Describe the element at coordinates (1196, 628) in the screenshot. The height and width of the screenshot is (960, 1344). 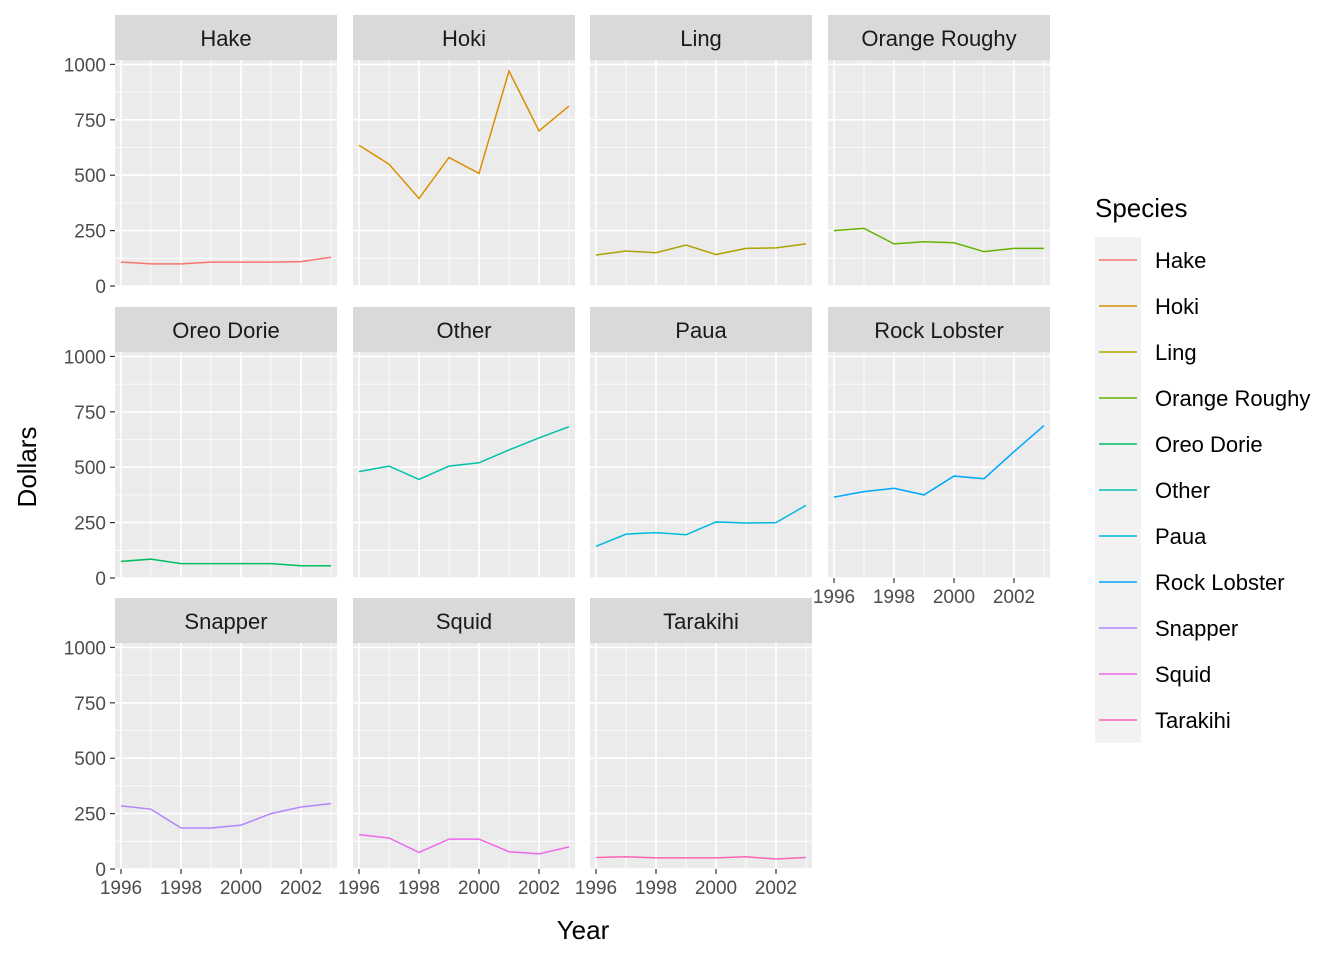
I see `legend-label: Snapper` at that location.